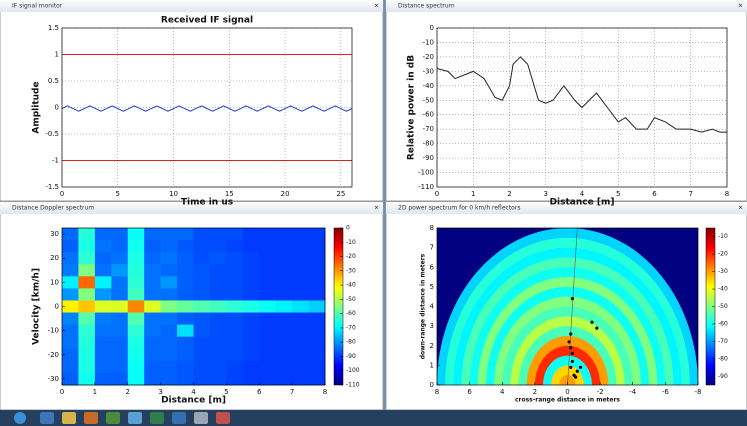 This screenshot has width=747, height=426. Describe the element at coordinates (207, 21) in the screenshot. I see `chart-title: Received IF signal` at that location.